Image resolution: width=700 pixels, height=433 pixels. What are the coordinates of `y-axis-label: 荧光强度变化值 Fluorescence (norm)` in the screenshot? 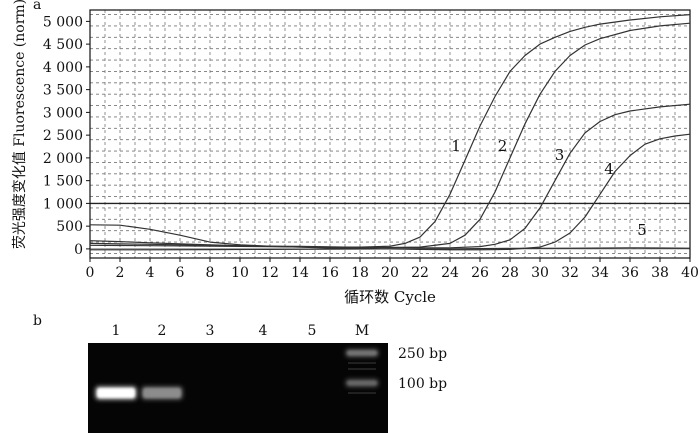 It's located at (19, 124).